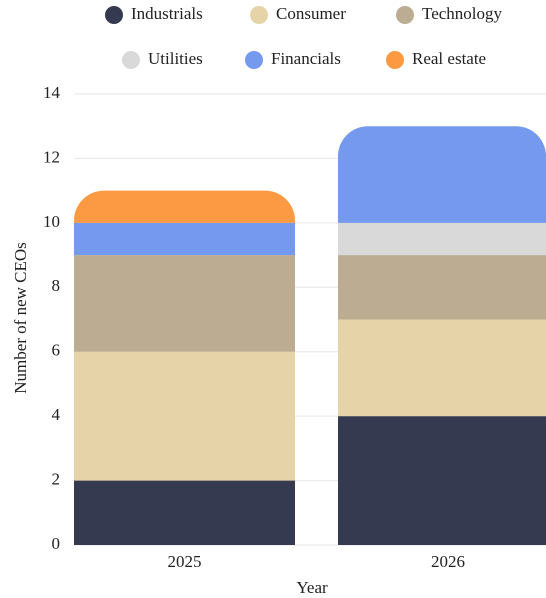  Describe the element at coordinates (52, 92) in the screenshot. I see `y-tick-label: 14` at that location.